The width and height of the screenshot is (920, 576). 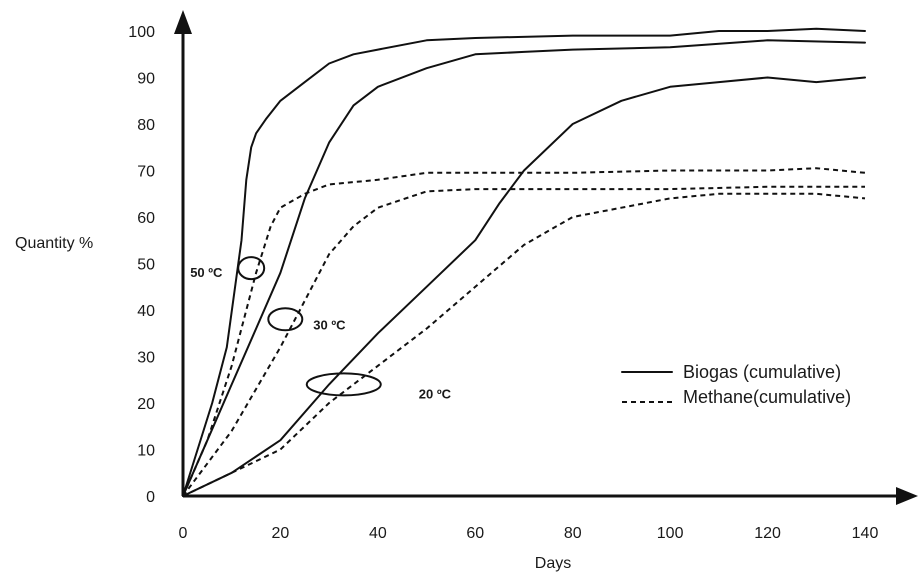 I want to click on y-tick-label: 80, so click(x=146, y=125).